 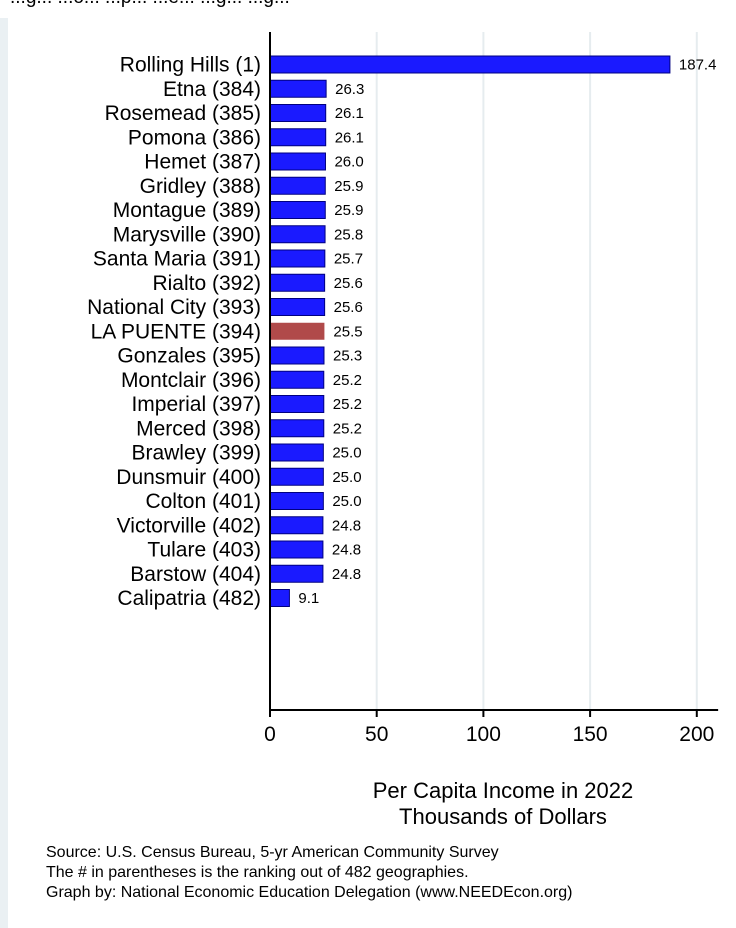 I want to click on x-axis-title-line1: Per Capita Income in 2022, so click(x=503, y=790).